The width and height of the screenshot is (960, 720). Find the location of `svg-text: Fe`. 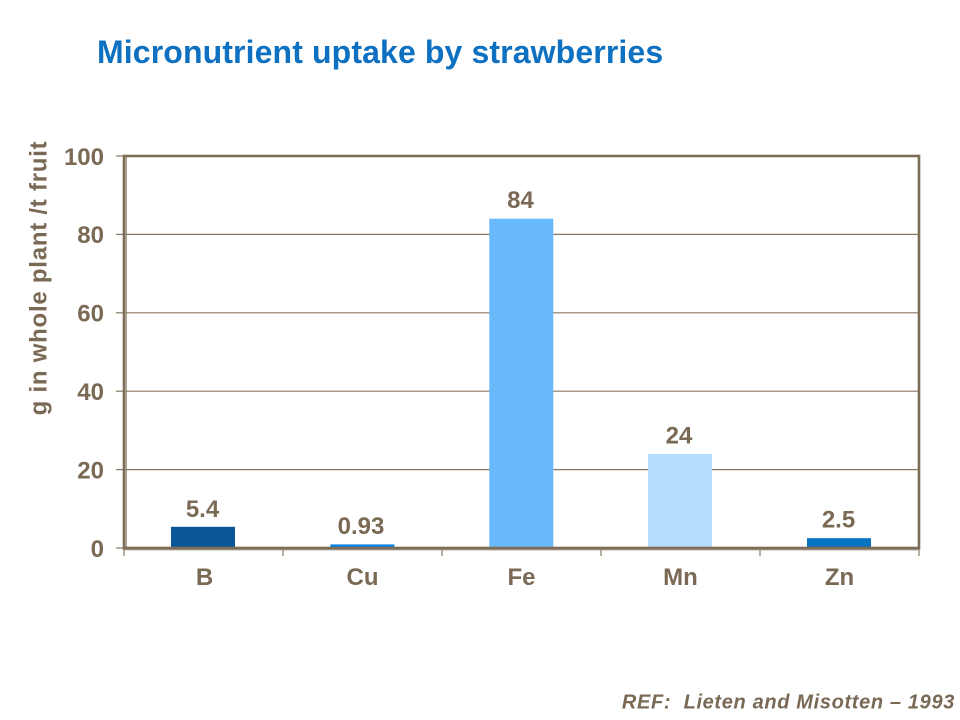

svg-text: Fe is located at coordinates (521, 577).